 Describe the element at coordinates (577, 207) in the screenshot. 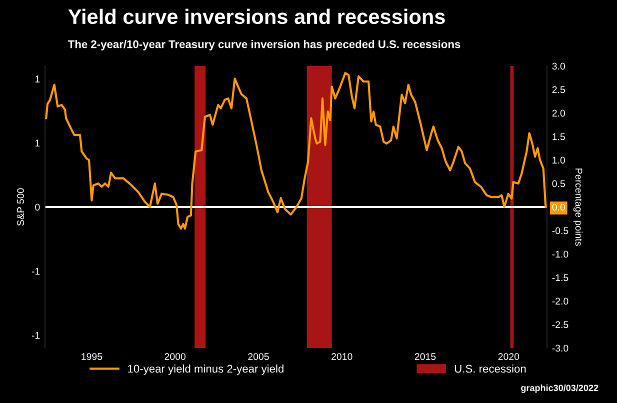

I see `y2-axis-title: Percentage points` at that location.